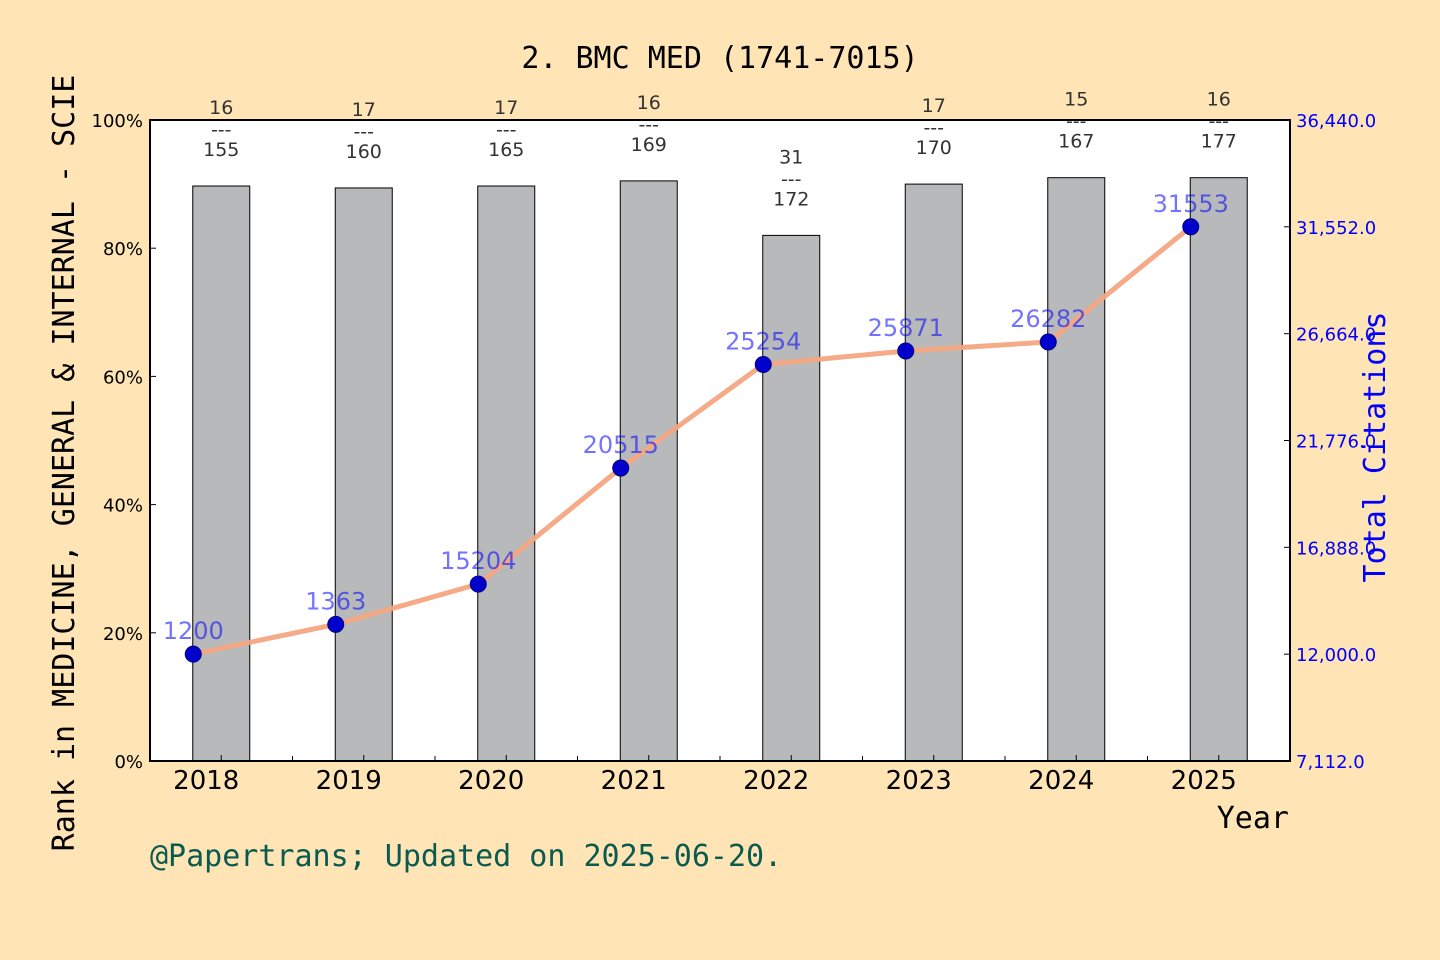 This screenshot has height=960, width=1440. What do you see at coordinates (1336, 228) in the screenshot?
I see `right-tick-label-31552: 31,552.0` at bounding box center [1336, 228].